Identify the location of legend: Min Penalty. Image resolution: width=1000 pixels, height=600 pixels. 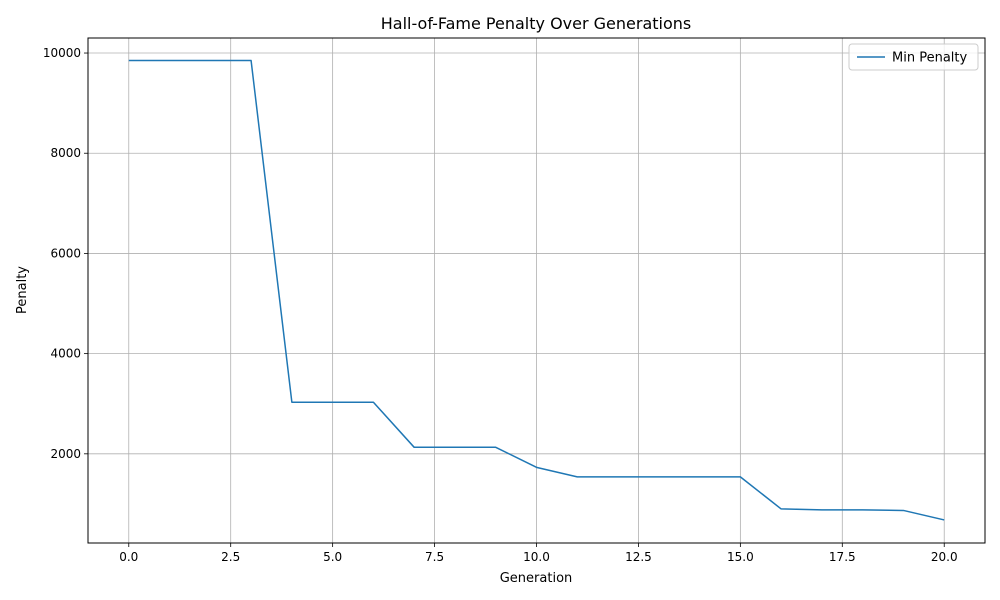
(913, 57).